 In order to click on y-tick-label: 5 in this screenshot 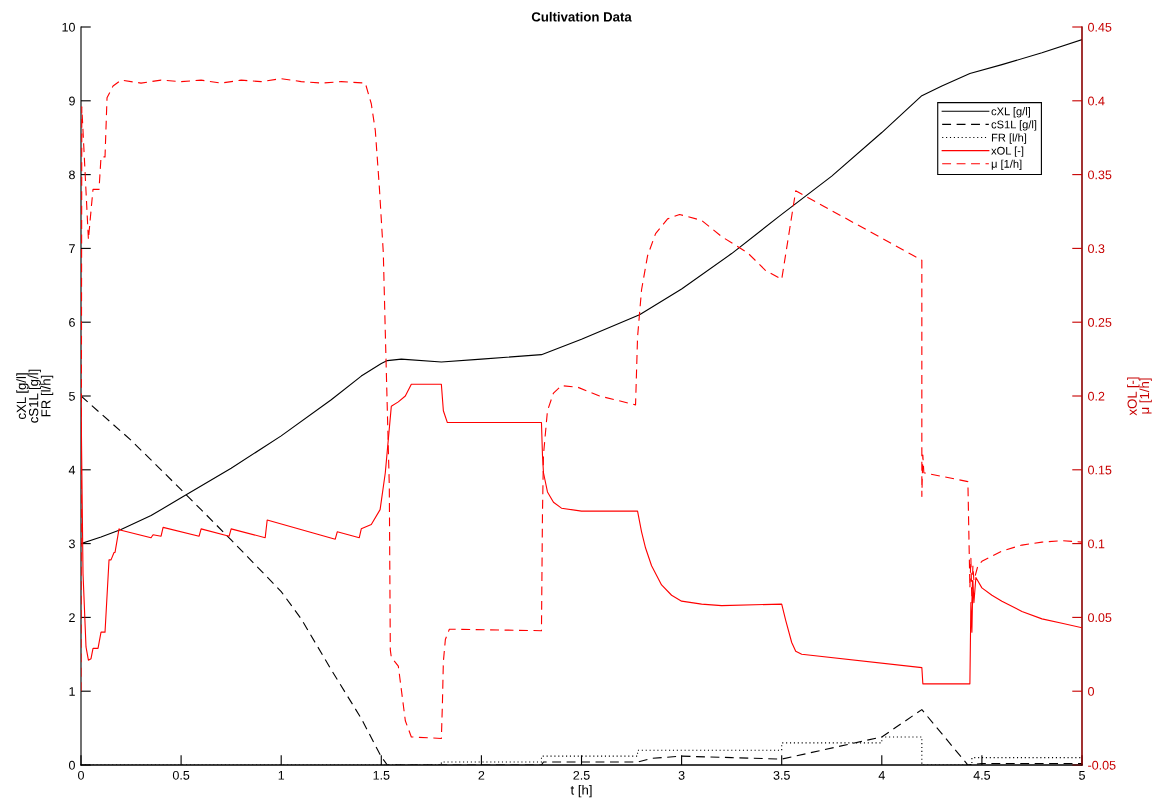, I will do `click(71, 396)`.